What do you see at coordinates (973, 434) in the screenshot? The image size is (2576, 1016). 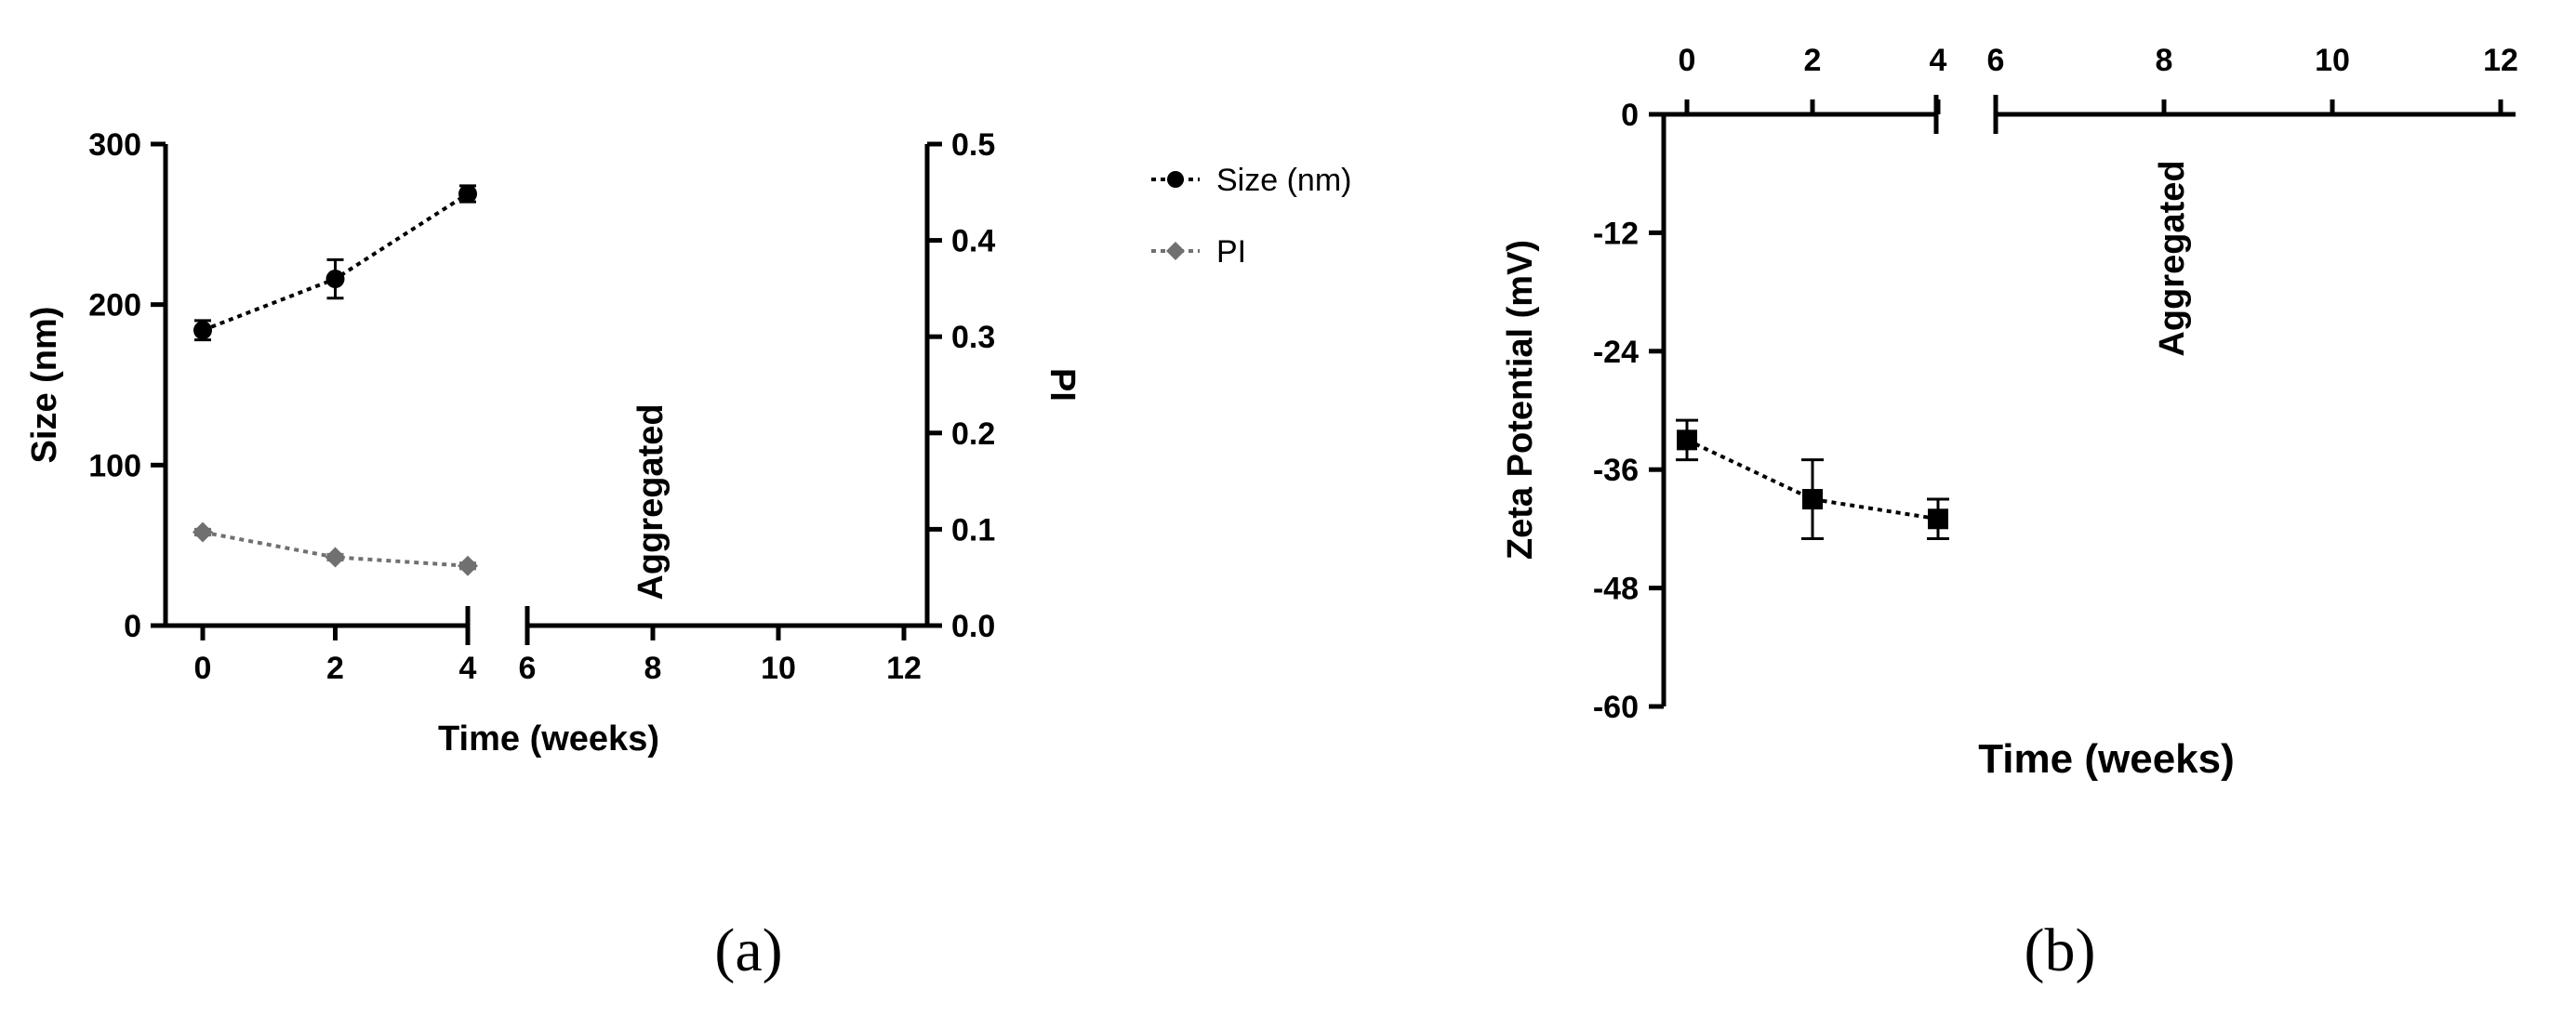 I see `panel-a-y-right-tick-label: 0.2` at bounding box center [973, 434].